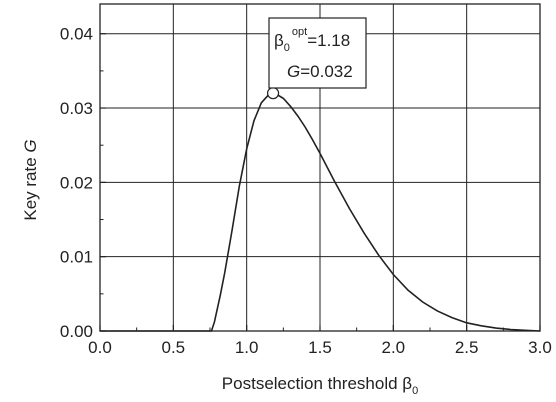 The image size is (556, 402). I want to click on y-tick-label: 0.02, so click(76, 182).